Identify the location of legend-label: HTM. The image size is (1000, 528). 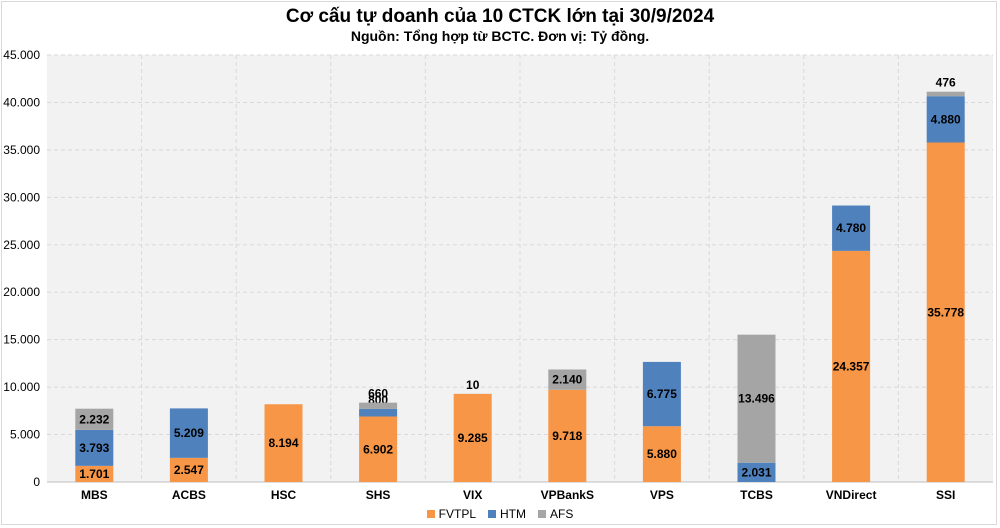
(513, 514).